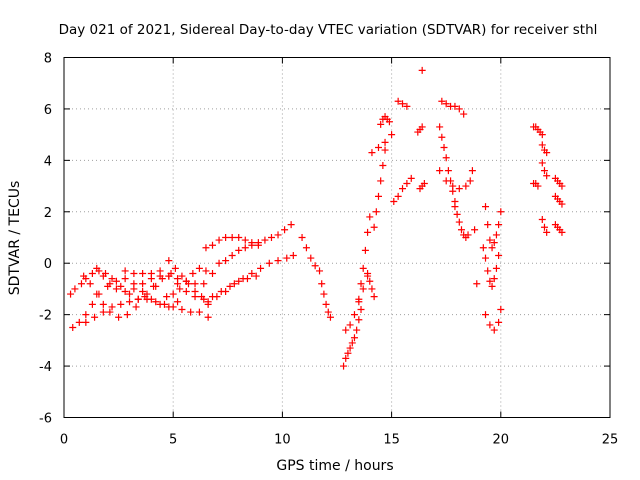 The width and height of the screenshot is (640, 480). I want to click on x-tick-label: 15, so click(391, 440).